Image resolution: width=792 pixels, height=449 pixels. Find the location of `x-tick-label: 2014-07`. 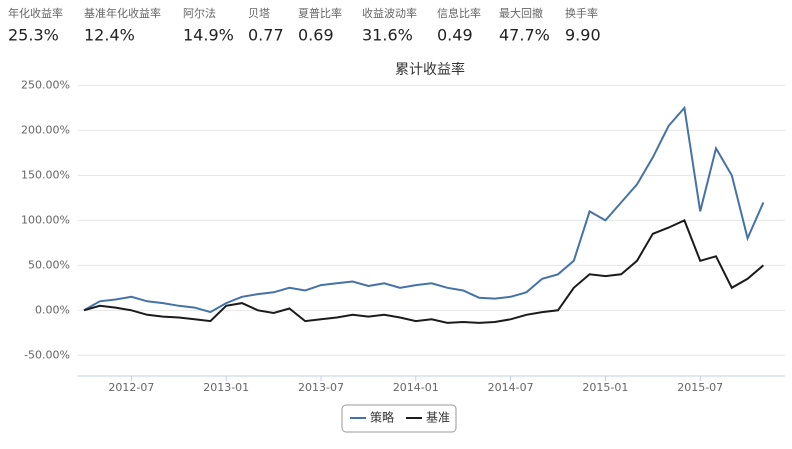

x-tick-label: 2014-07 is located at coordinates (511, 387).